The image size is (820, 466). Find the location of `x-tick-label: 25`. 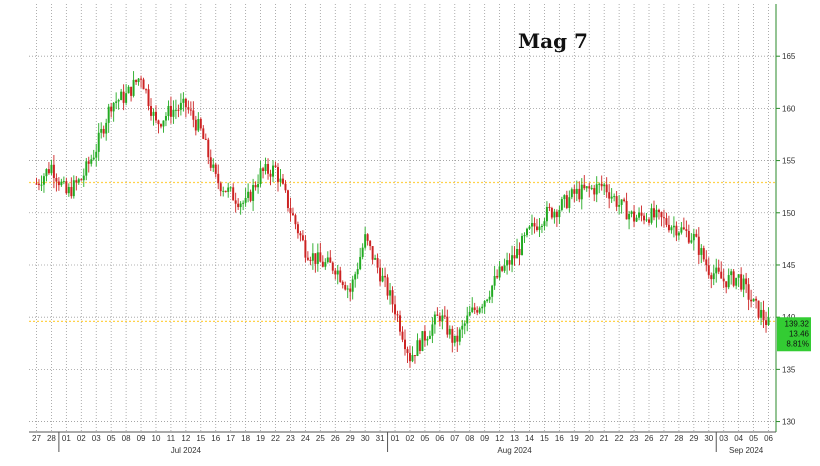

x-tick-label: 25 is located at coordinates (320, 438).